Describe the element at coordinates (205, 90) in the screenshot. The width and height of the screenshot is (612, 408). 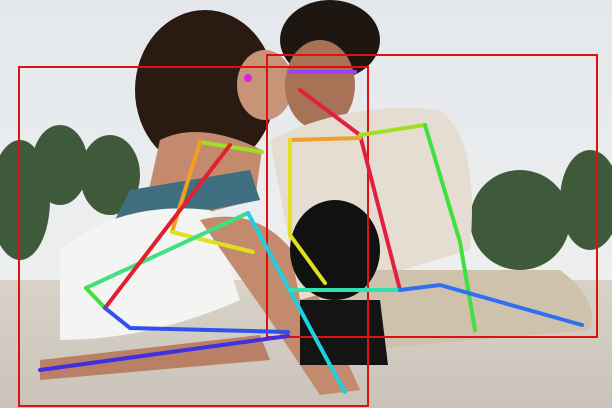
I see `hair` at that location.